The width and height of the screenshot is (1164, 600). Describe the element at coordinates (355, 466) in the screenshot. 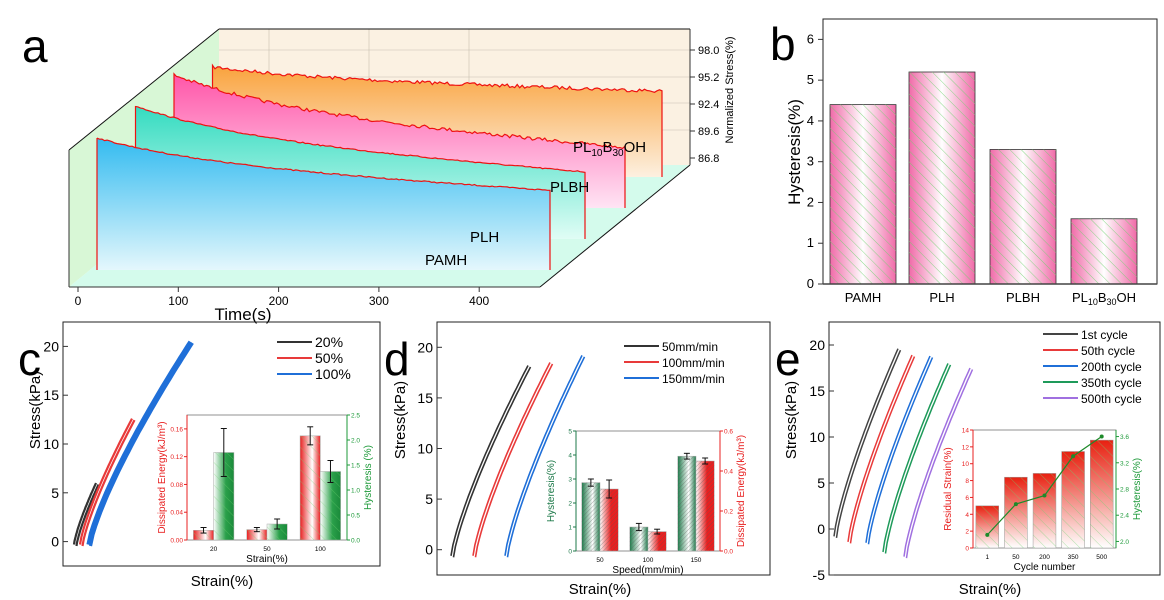

I see `inset-y2-tick-label: 1.5` at that location.